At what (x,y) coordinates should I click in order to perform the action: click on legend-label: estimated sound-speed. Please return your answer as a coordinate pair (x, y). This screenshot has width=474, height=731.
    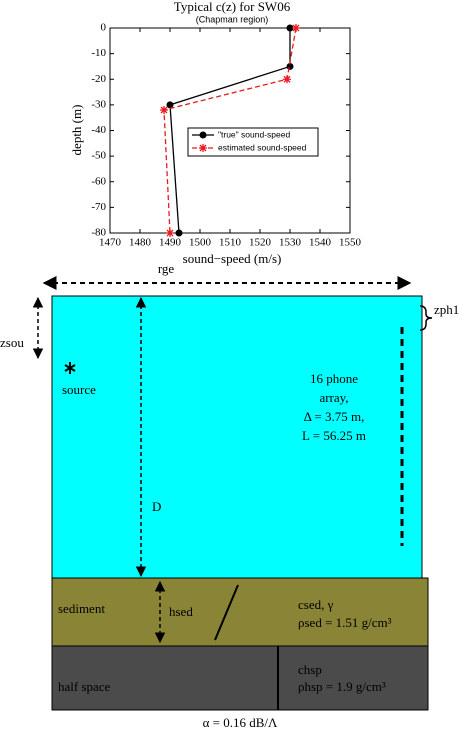
    Looking at the image, I should click on (262, 147).